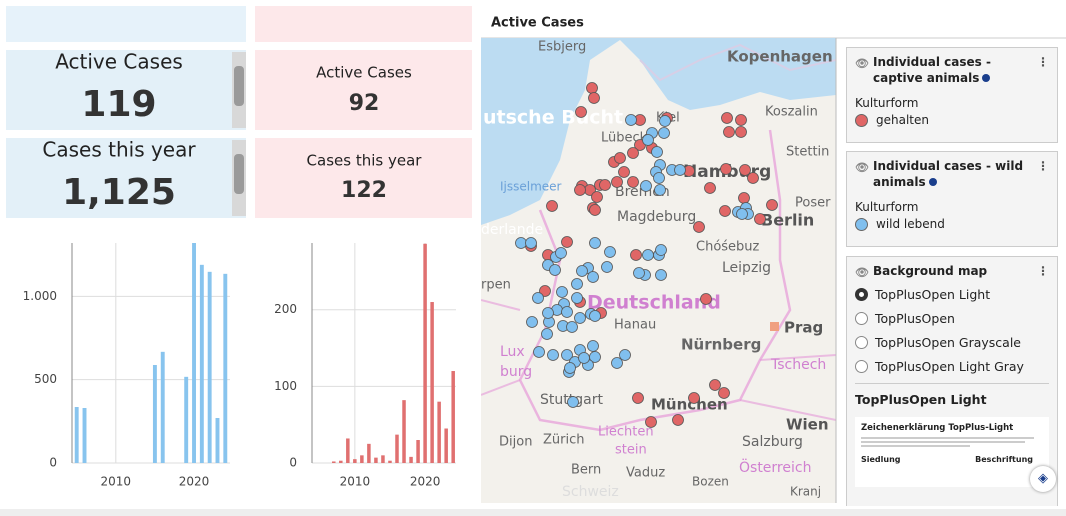 The height and width of the screenshot is (516, 1066). I want to click on map-label: Prag, so click(803, 328).